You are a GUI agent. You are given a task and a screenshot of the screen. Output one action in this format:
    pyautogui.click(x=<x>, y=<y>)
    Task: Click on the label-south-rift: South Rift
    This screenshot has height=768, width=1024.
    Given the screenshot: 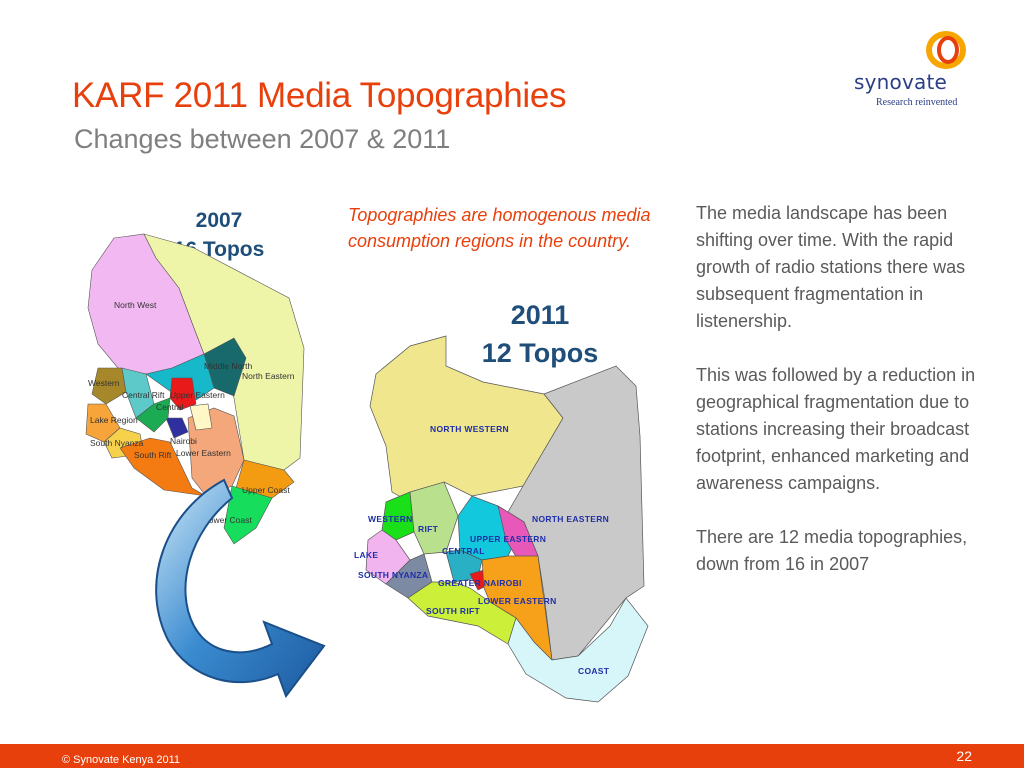 What is the action you would take?
    pyautogui.click(x=153, y=455)
    